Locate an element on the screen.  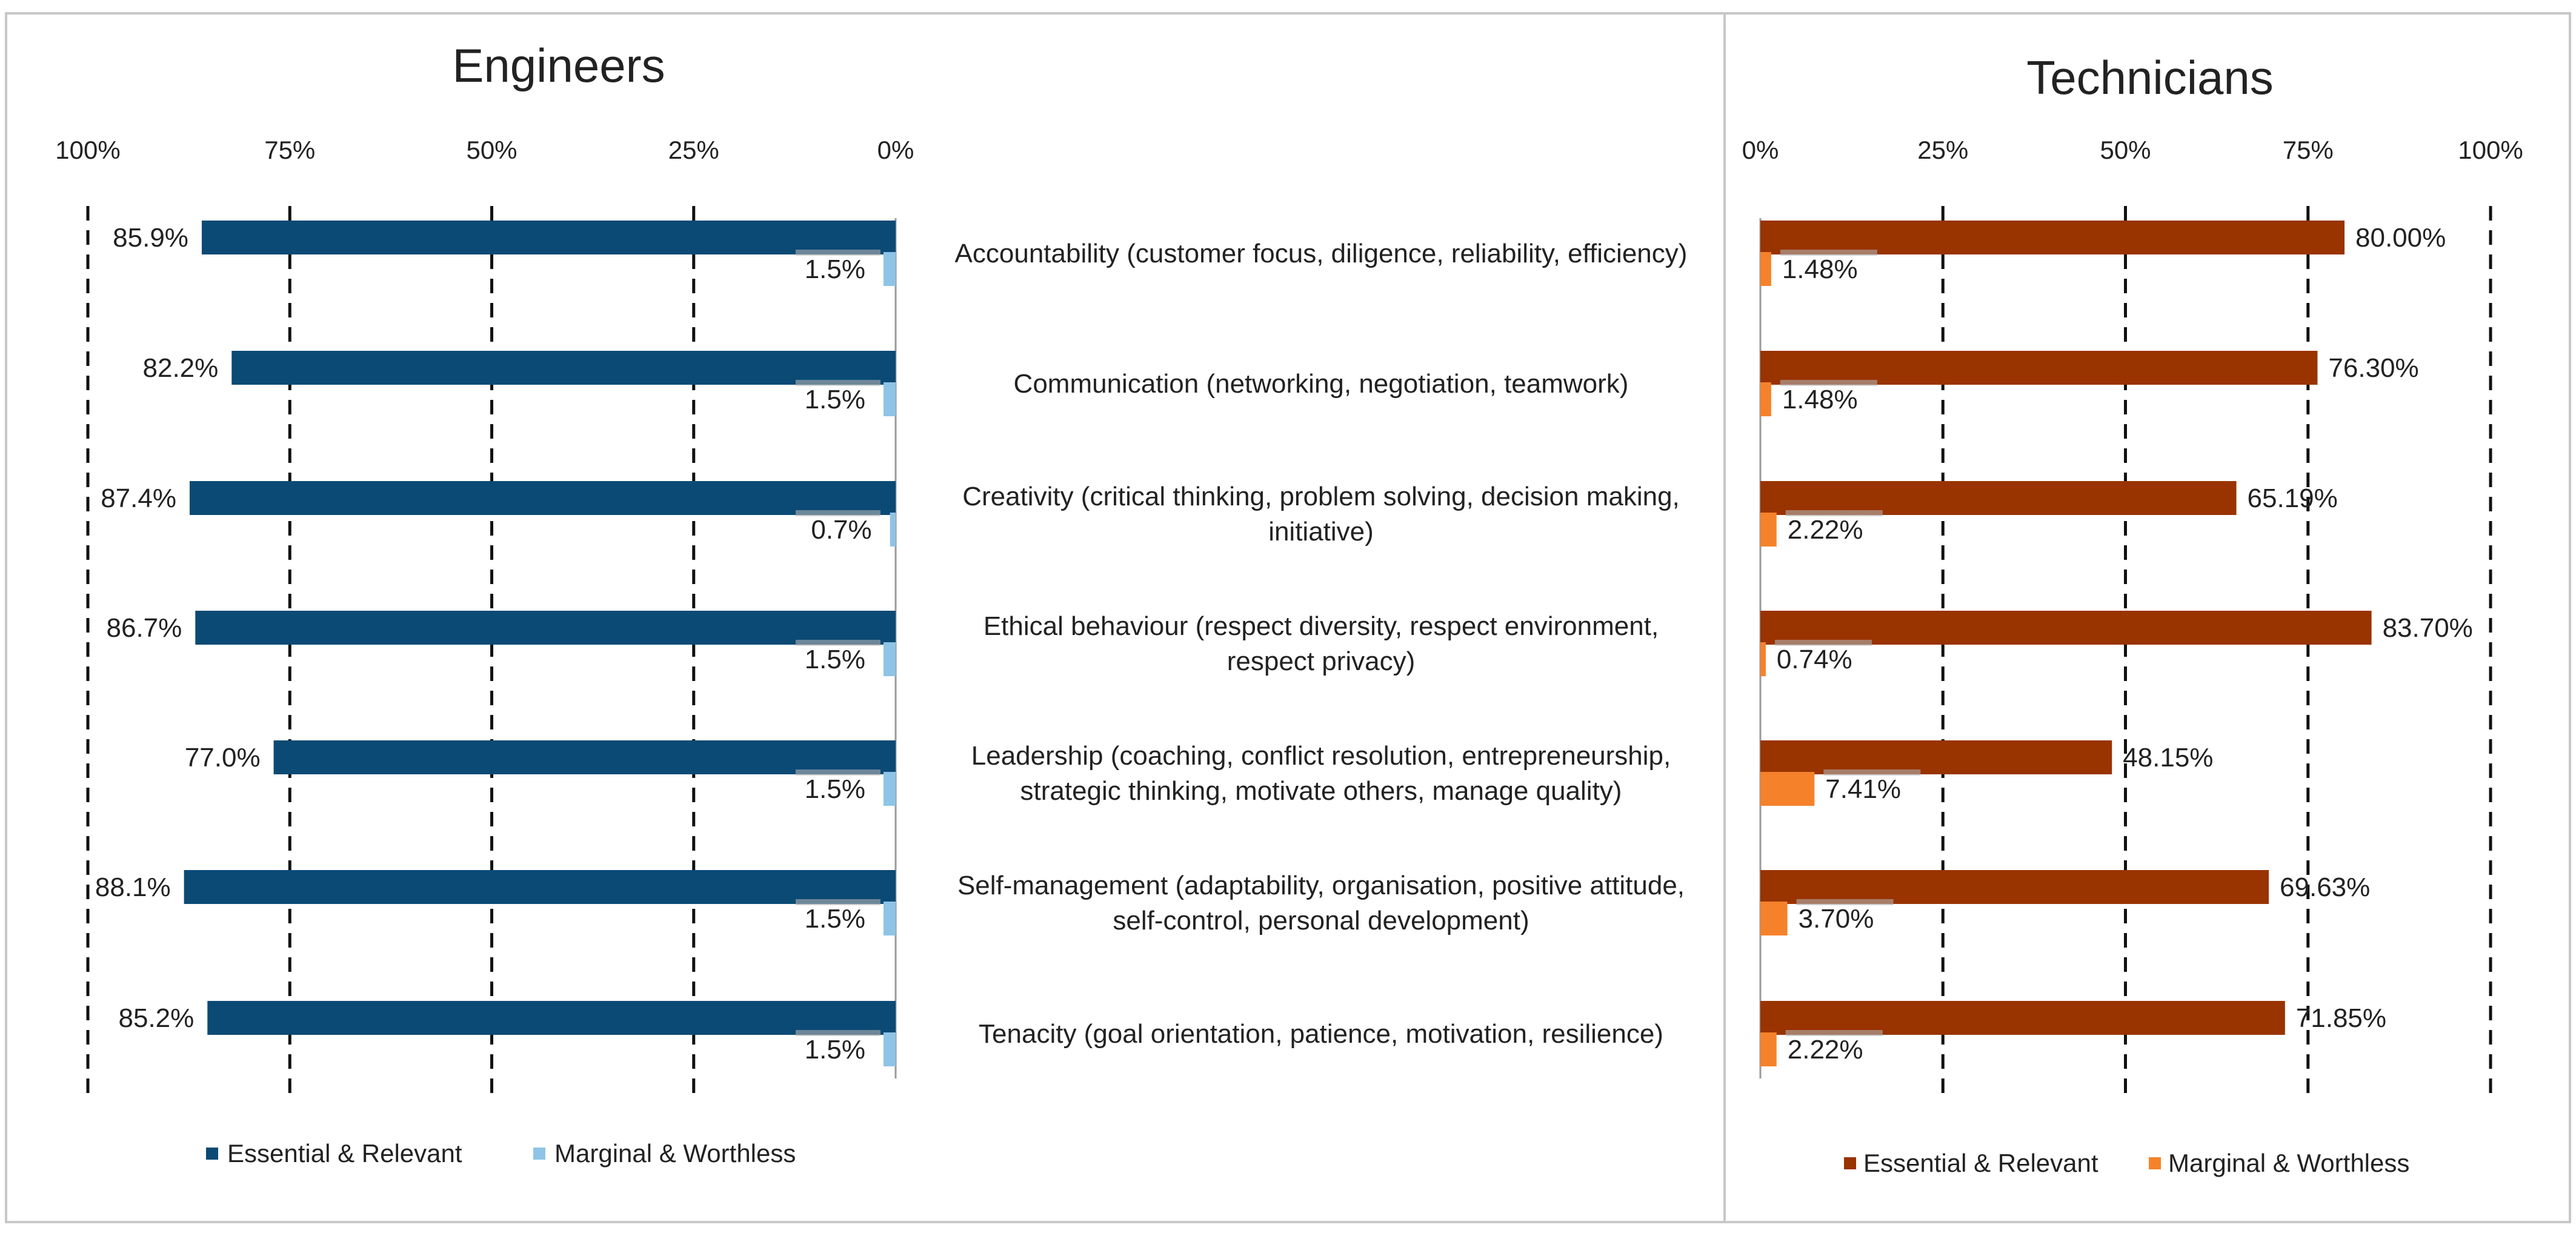
technicians-essential-label: 80.00% is located at coordinates (2400, 238).